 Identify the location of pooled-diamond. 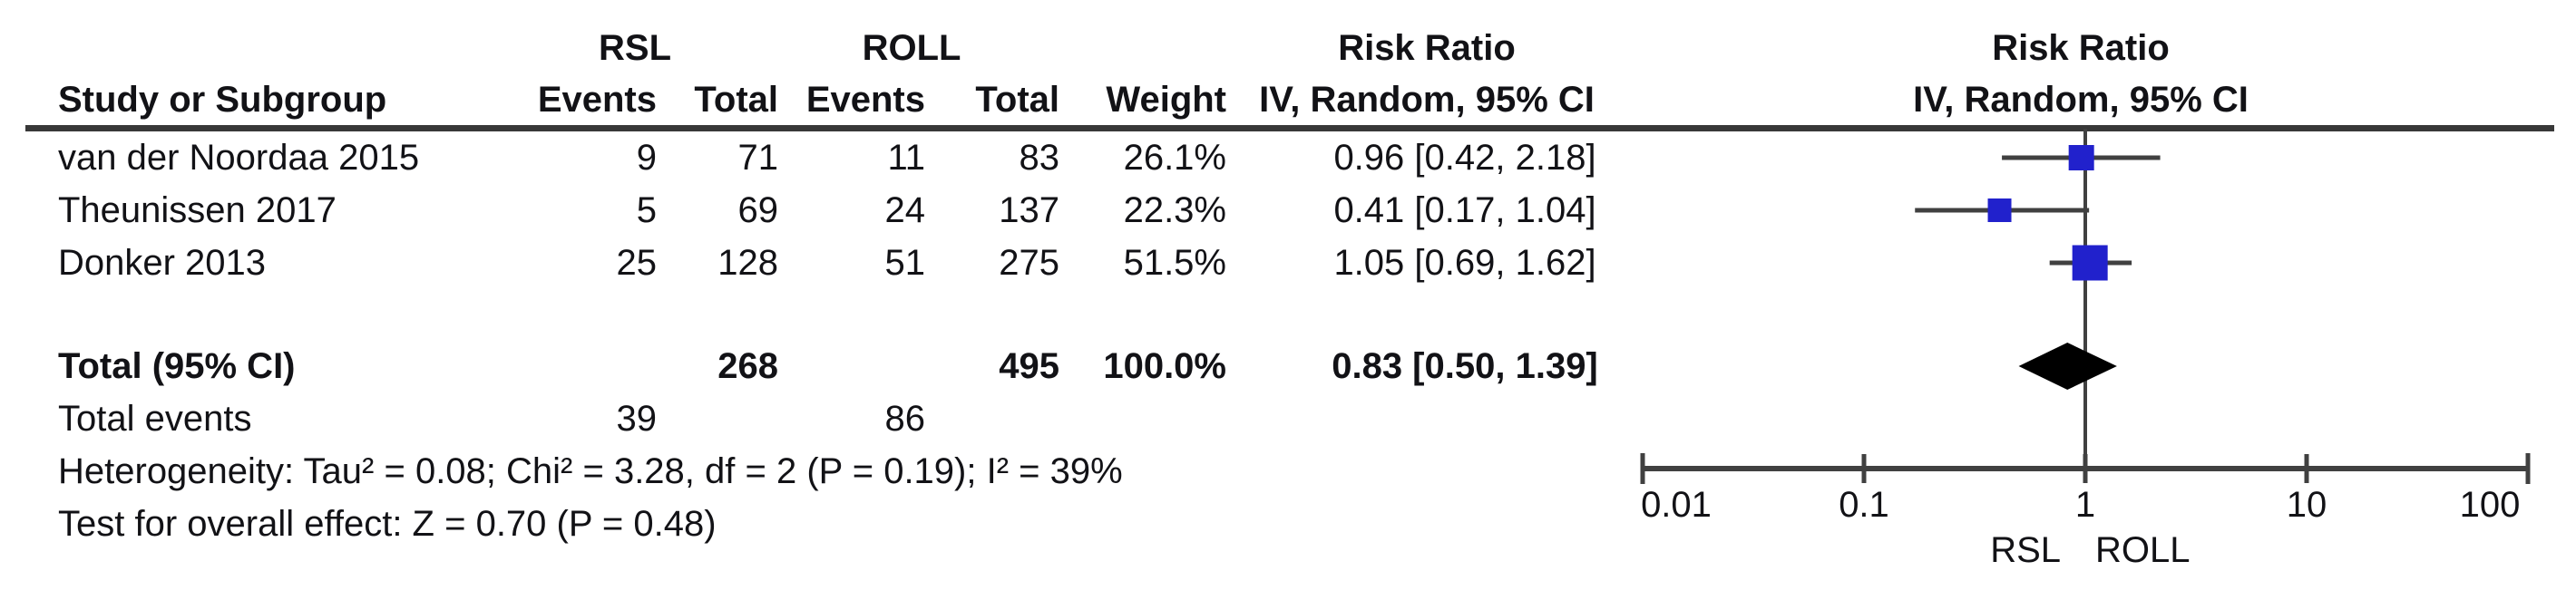
(2067, 366).